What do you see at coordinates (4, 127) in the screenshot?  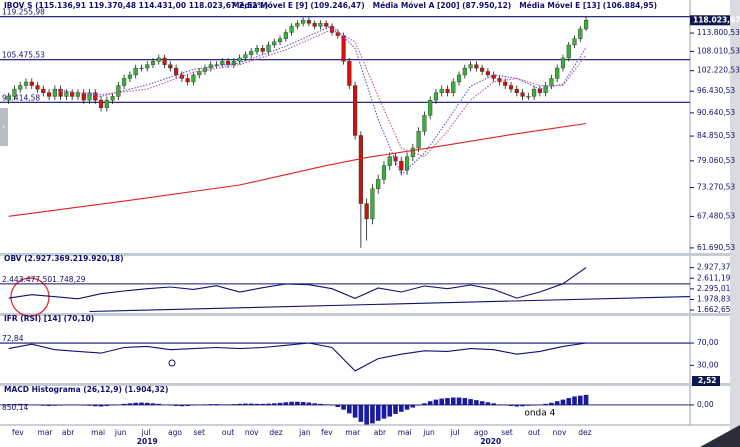 I see `side-tab` at bounding box center [4, 127].